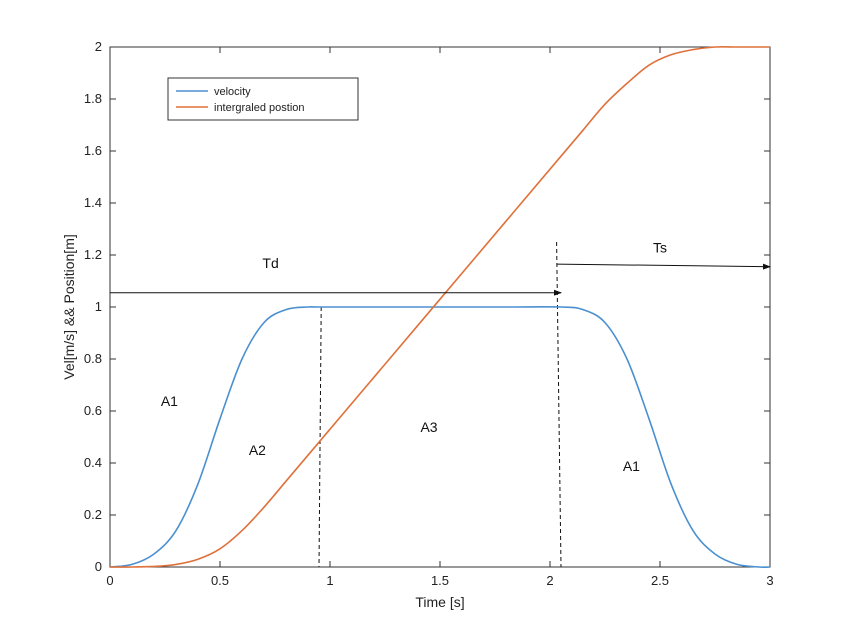 The width and height of the screenshot is (850, 637). I want to click on annotation-a3: A3, so click(428, 427).